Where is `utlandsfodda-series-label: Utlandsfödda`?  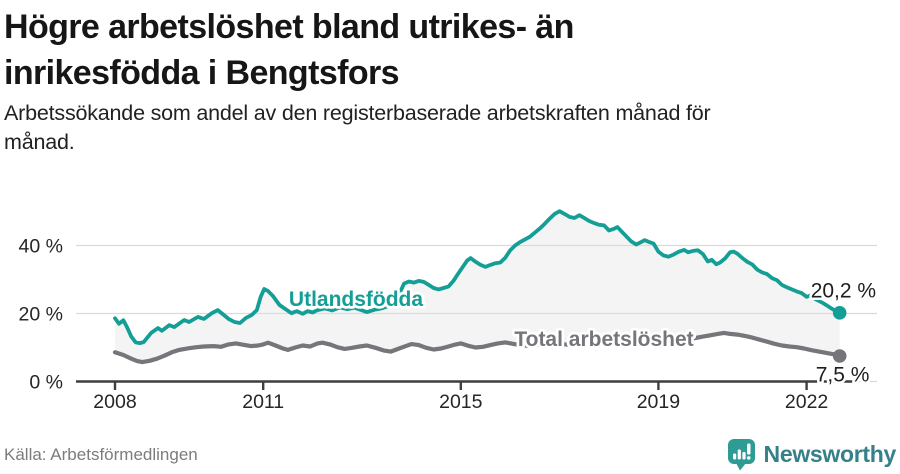
utlandsfodda-series-label: Utlandsfödda is located at coordinates (356, 299).